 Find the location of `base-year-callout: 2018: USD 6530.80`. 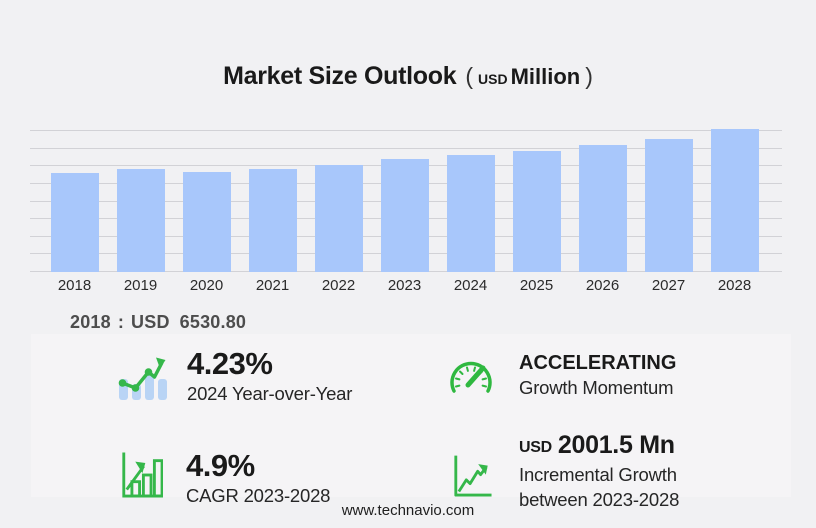

base-year-callout: 2018: USD 6530.80 is located at coordinates (158, 322).